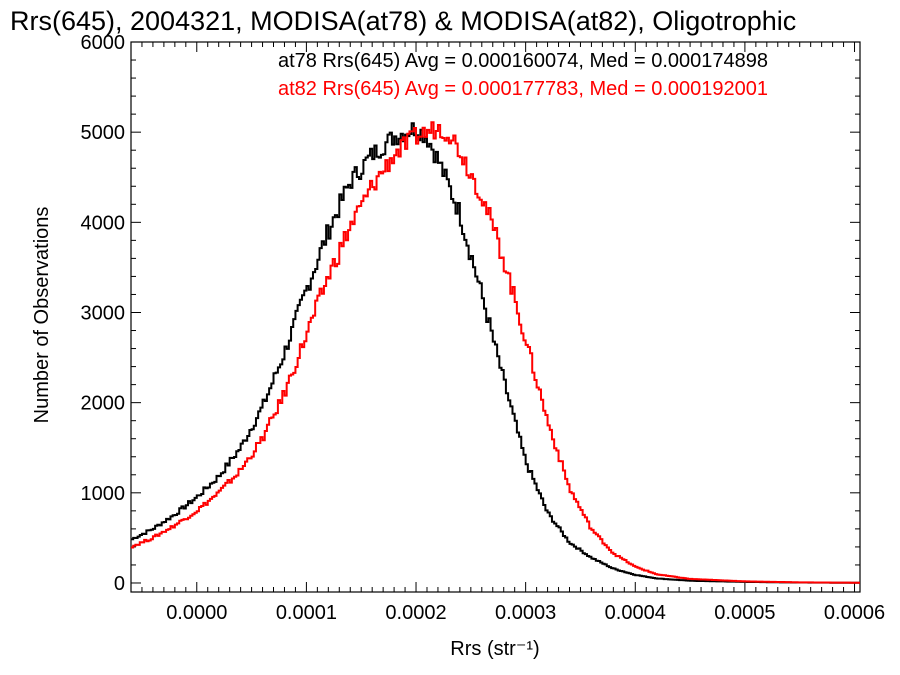 The height and width of the screenshot is (675, 900). I want to click on x-tick-label: 0.0003, so click(525, 613).